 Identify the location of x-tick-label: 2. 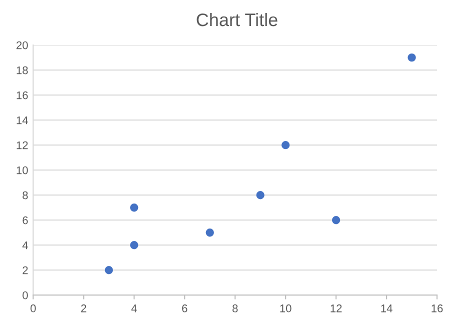
(83, 308).